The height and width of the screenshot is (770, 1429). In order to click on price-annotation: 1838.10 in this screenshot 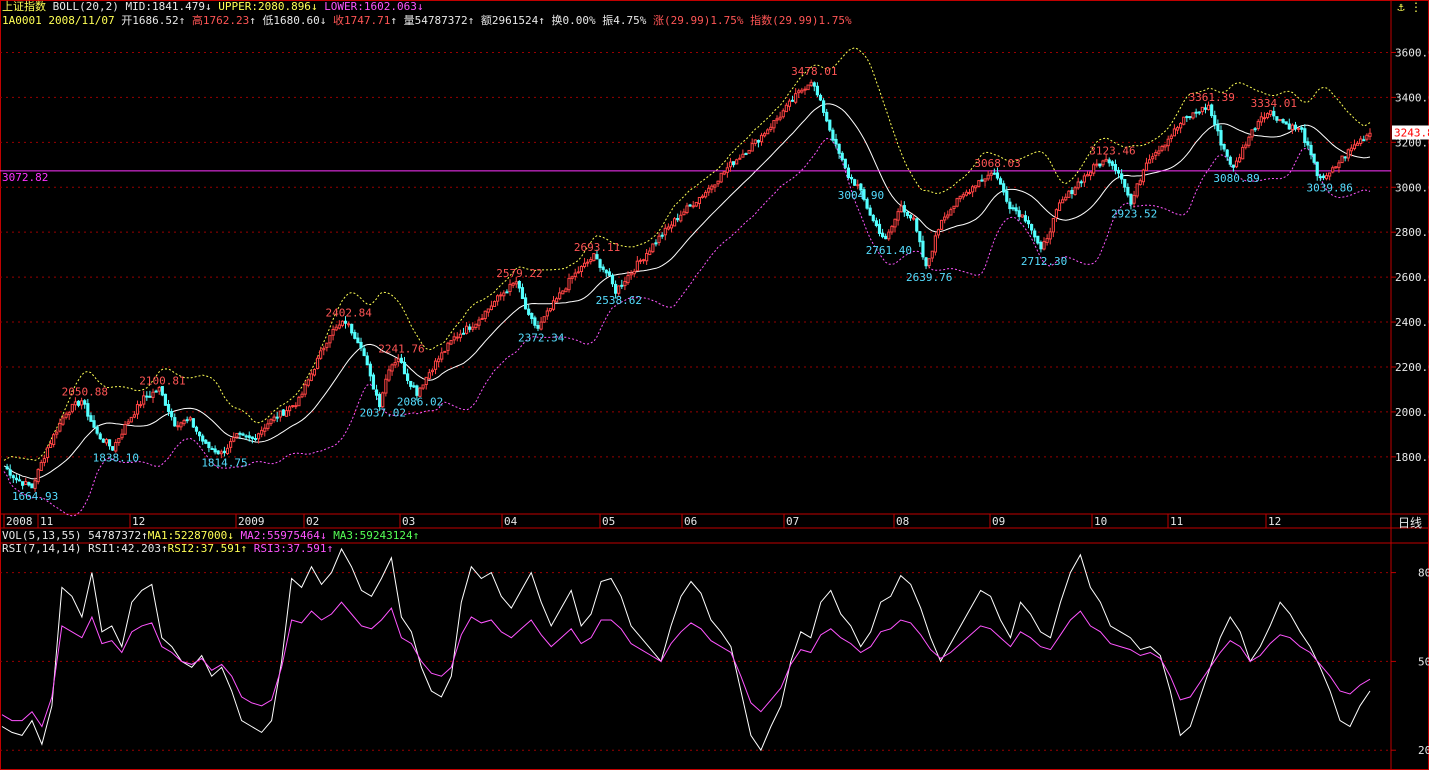, I will do `click(116, 457)`.